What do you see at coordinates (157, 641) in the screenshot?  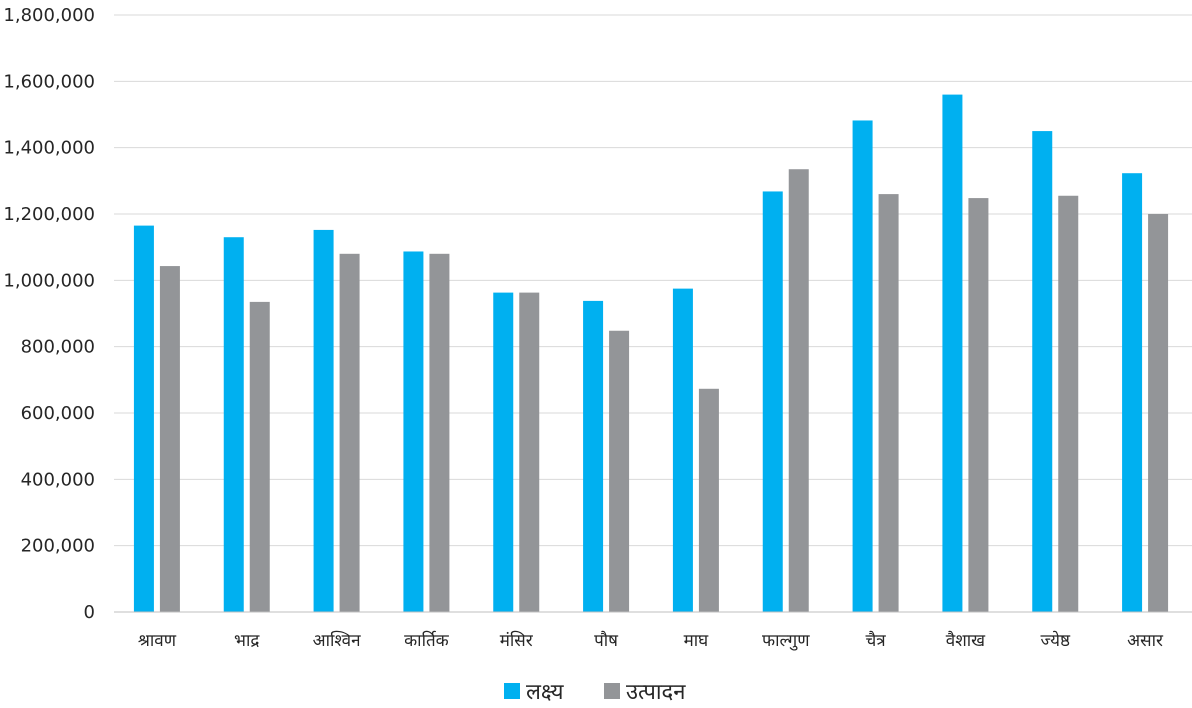 I see `x-category-label: श्रावण` at bounding box center [157, 641].